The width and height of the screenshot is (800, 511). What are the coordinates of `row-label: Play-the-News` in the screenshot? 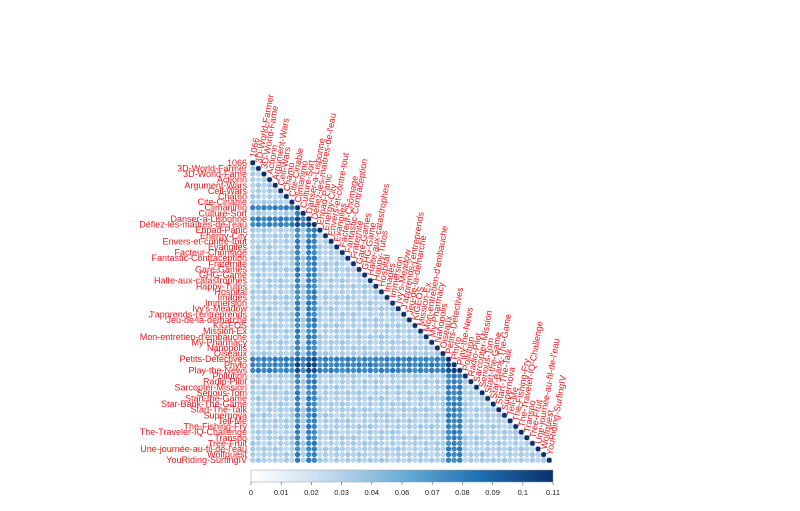 It's located at (217, 370).